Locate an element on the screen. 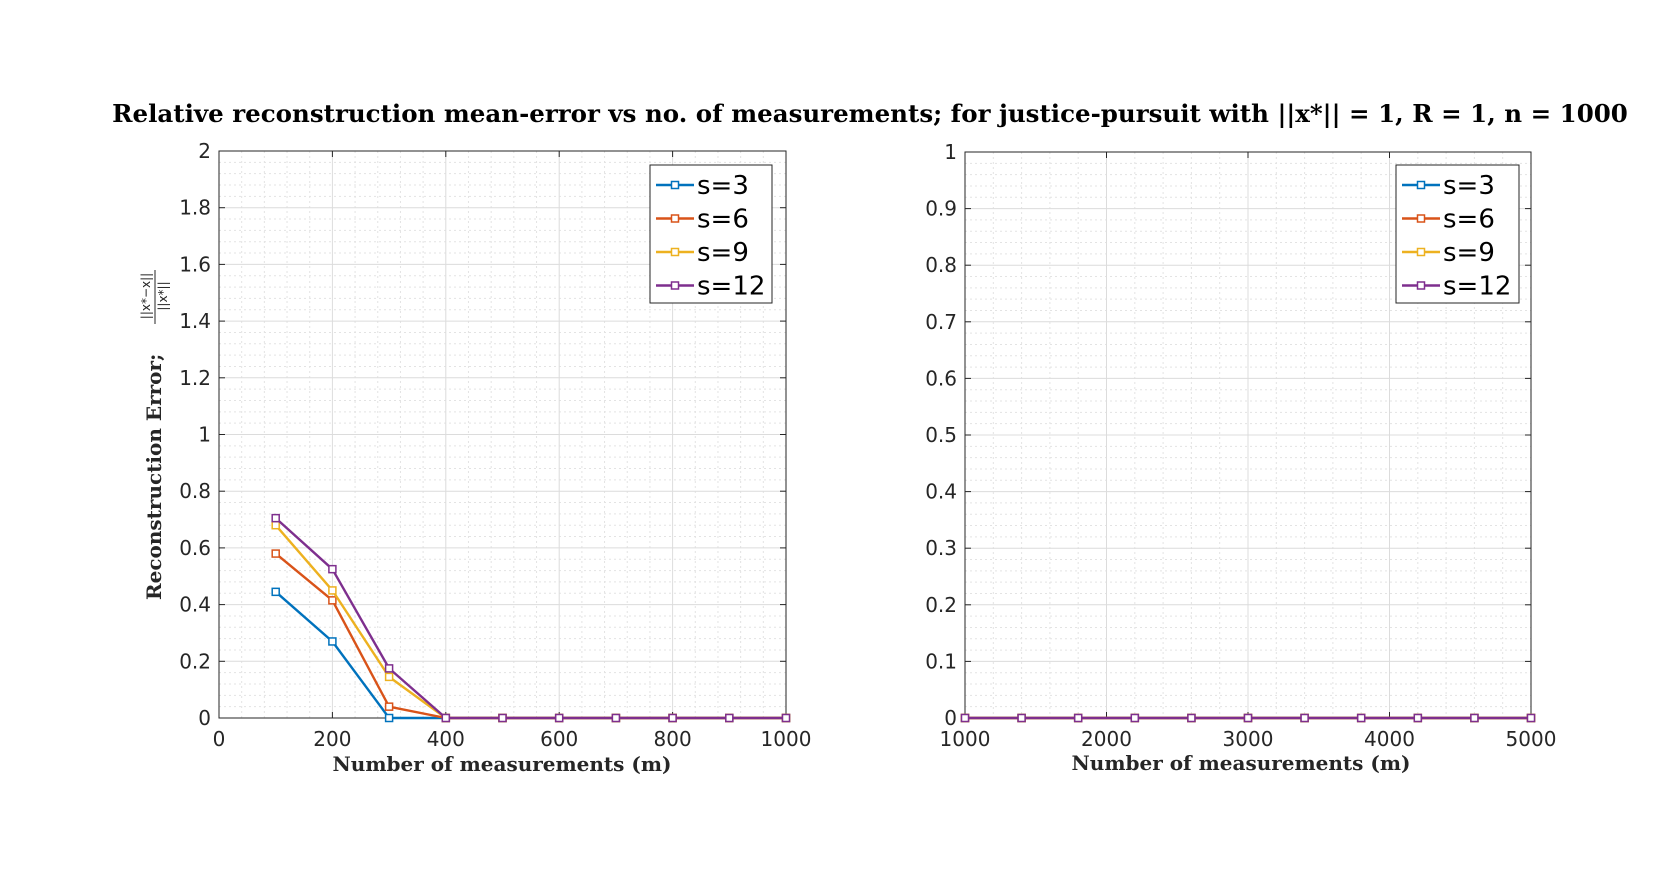  left-y-tick-label: 1.6 is located at coordinates (195, 264).